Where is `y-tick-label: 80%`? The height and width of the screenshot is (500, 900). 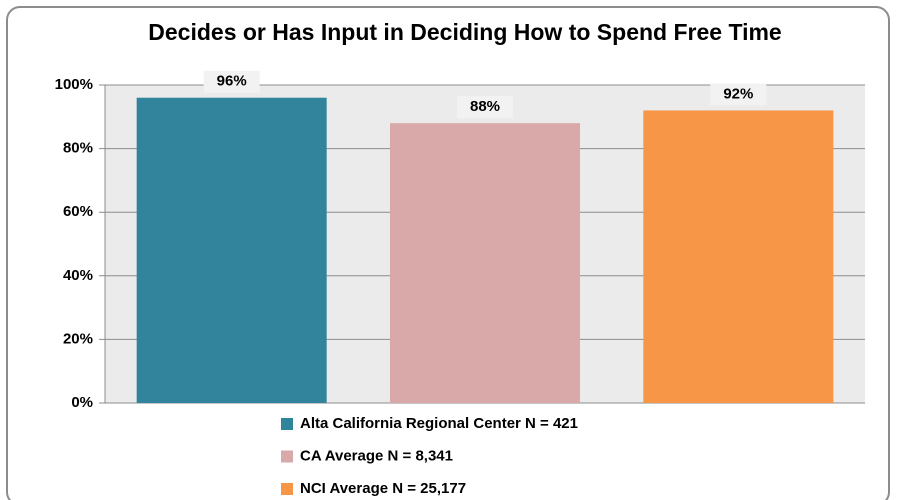
y-tick-label: 80% is located at coordinates (78, 148).